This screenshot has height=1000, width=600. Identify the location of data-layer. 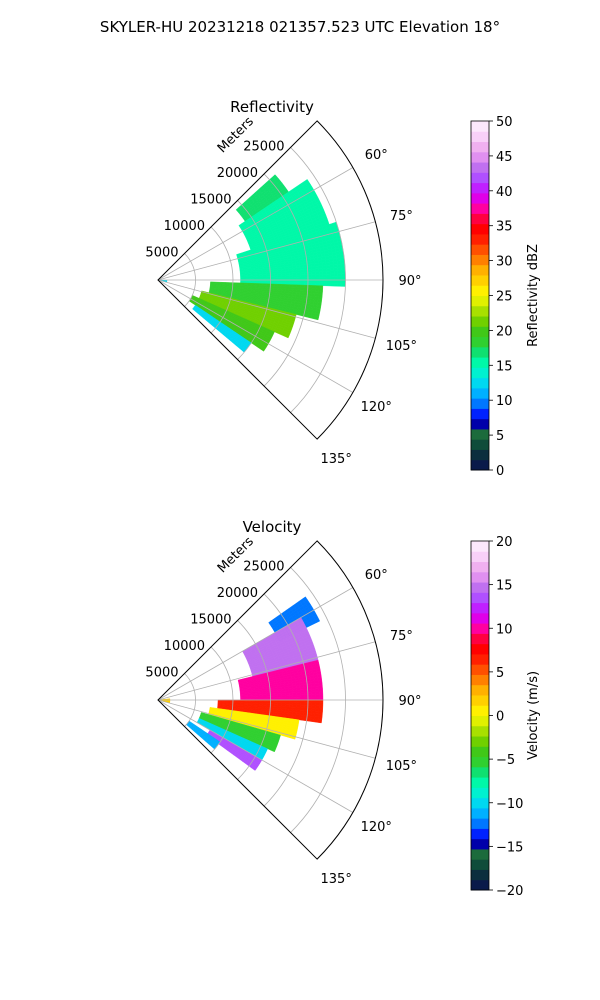
(240, 683).